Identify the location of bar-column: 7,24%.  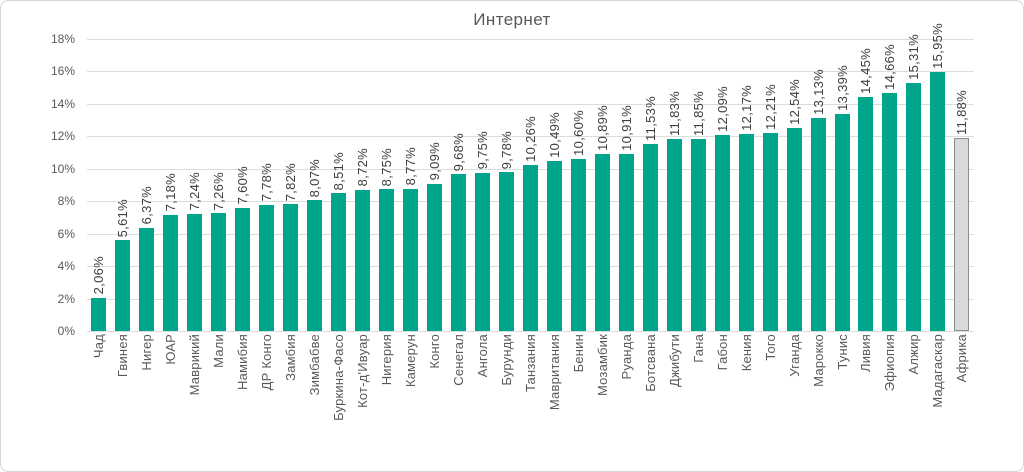
(195, 185).